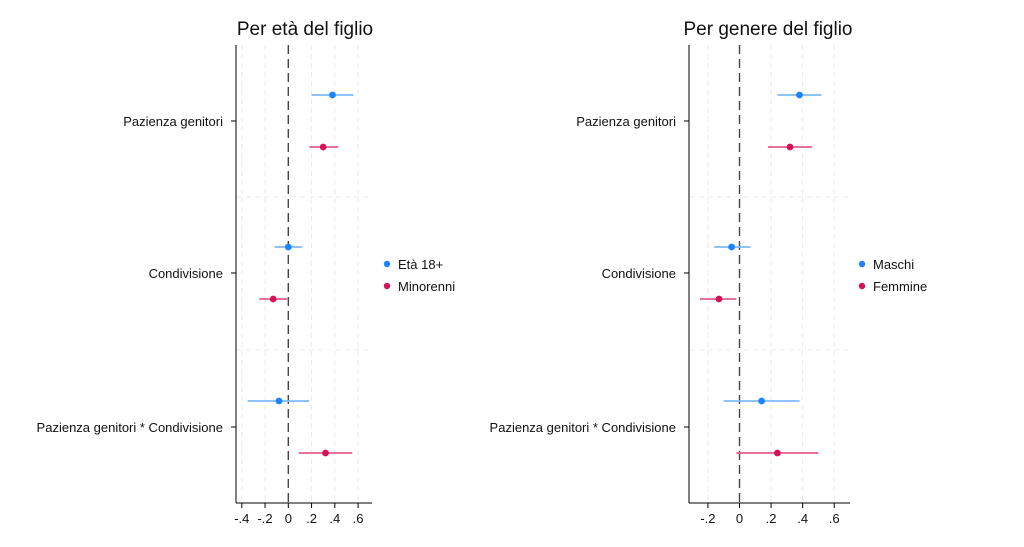 The width and height of the screenshot is (1024, 547). Describe the element at coordinates (241, 518) in the screenshot. I see `x-tick-label: -.4` at that location.